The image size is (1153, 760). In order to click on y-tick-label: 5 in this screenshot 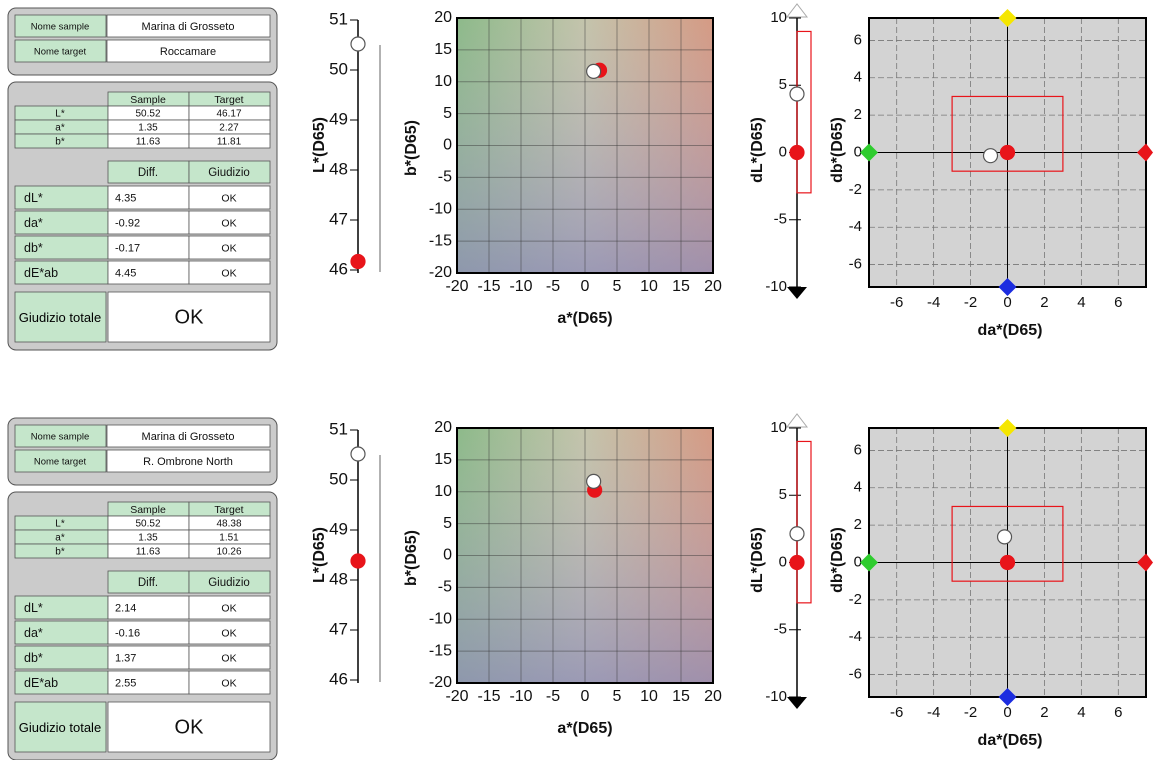, I will do `click(783, 84)`.